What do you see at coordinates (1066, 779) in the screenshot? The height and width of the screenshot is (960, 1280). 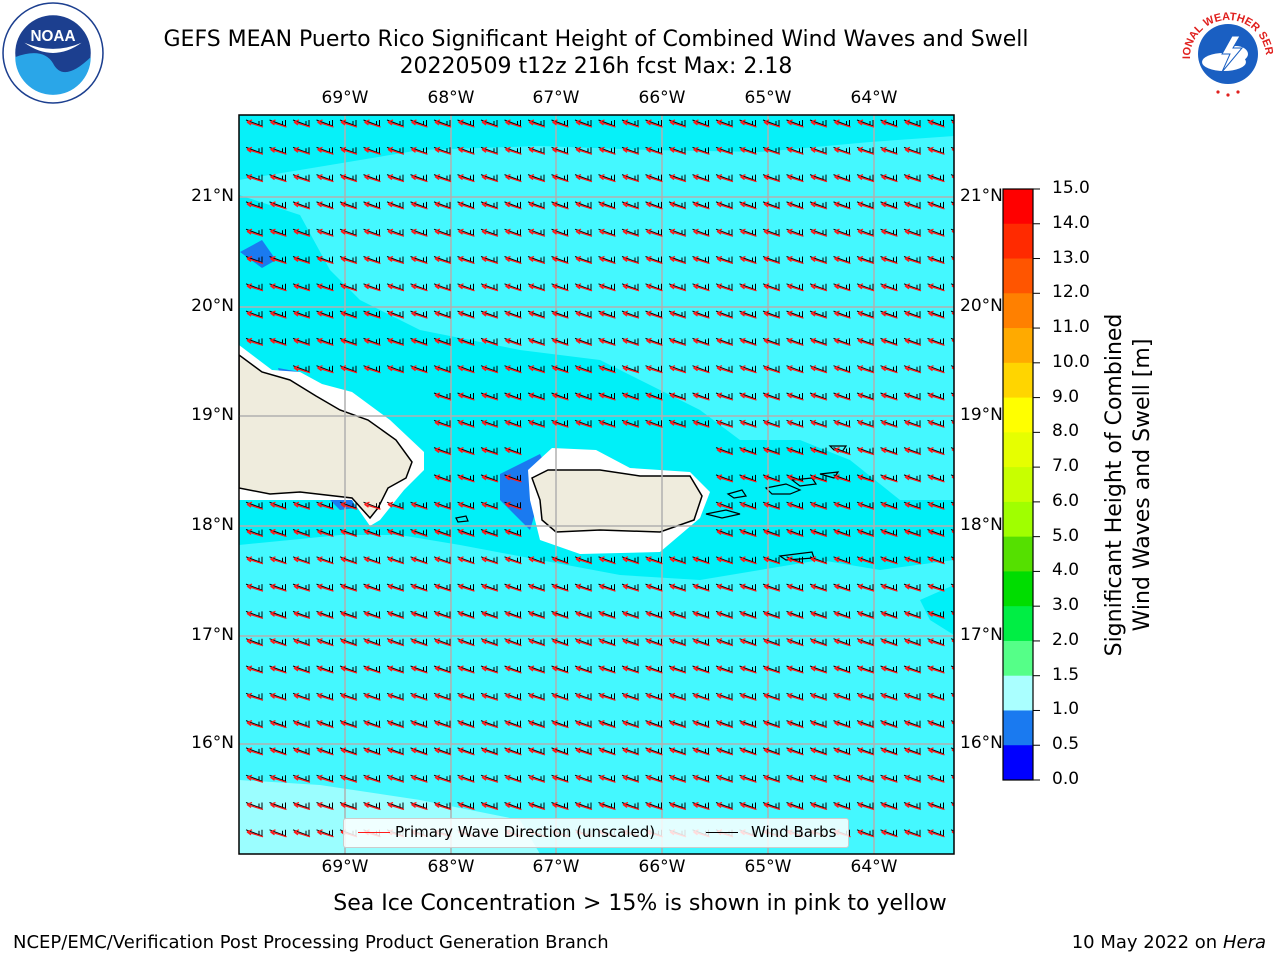 I see `colorbar-tick-label: 0.0` at bounding box center [1066, 779].